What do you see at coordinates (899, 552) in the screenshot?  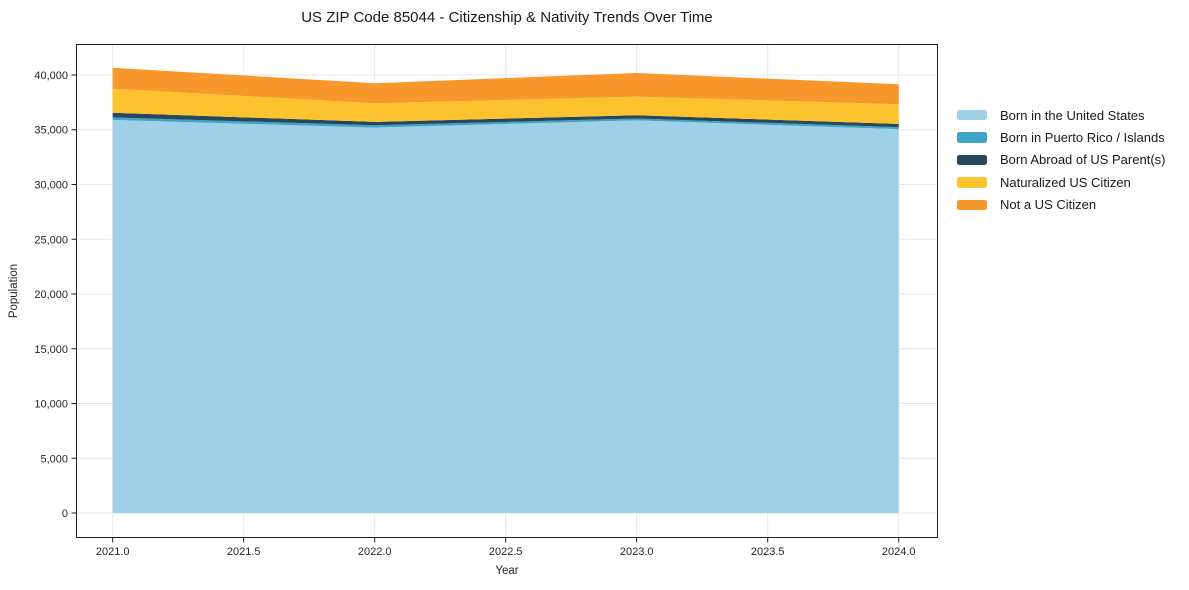 I see `x-tick-label: 2024.0` at bounding box center [899, 552].